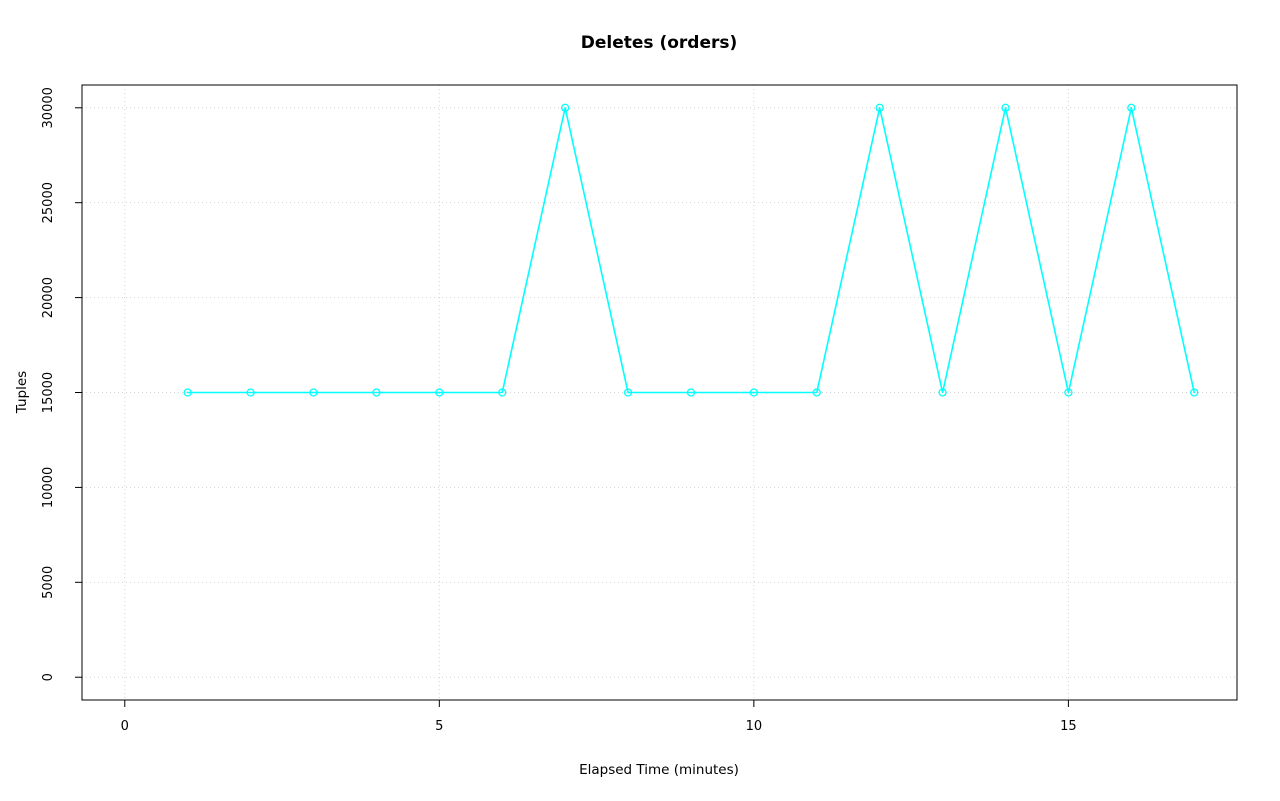 Image resolution: width=1280 pixels, height=801 pixels. Describe the element at coordinates (659, 770) in the screenshot. I see `x-axis-label: Elapsed Time (minutes)` at that location.